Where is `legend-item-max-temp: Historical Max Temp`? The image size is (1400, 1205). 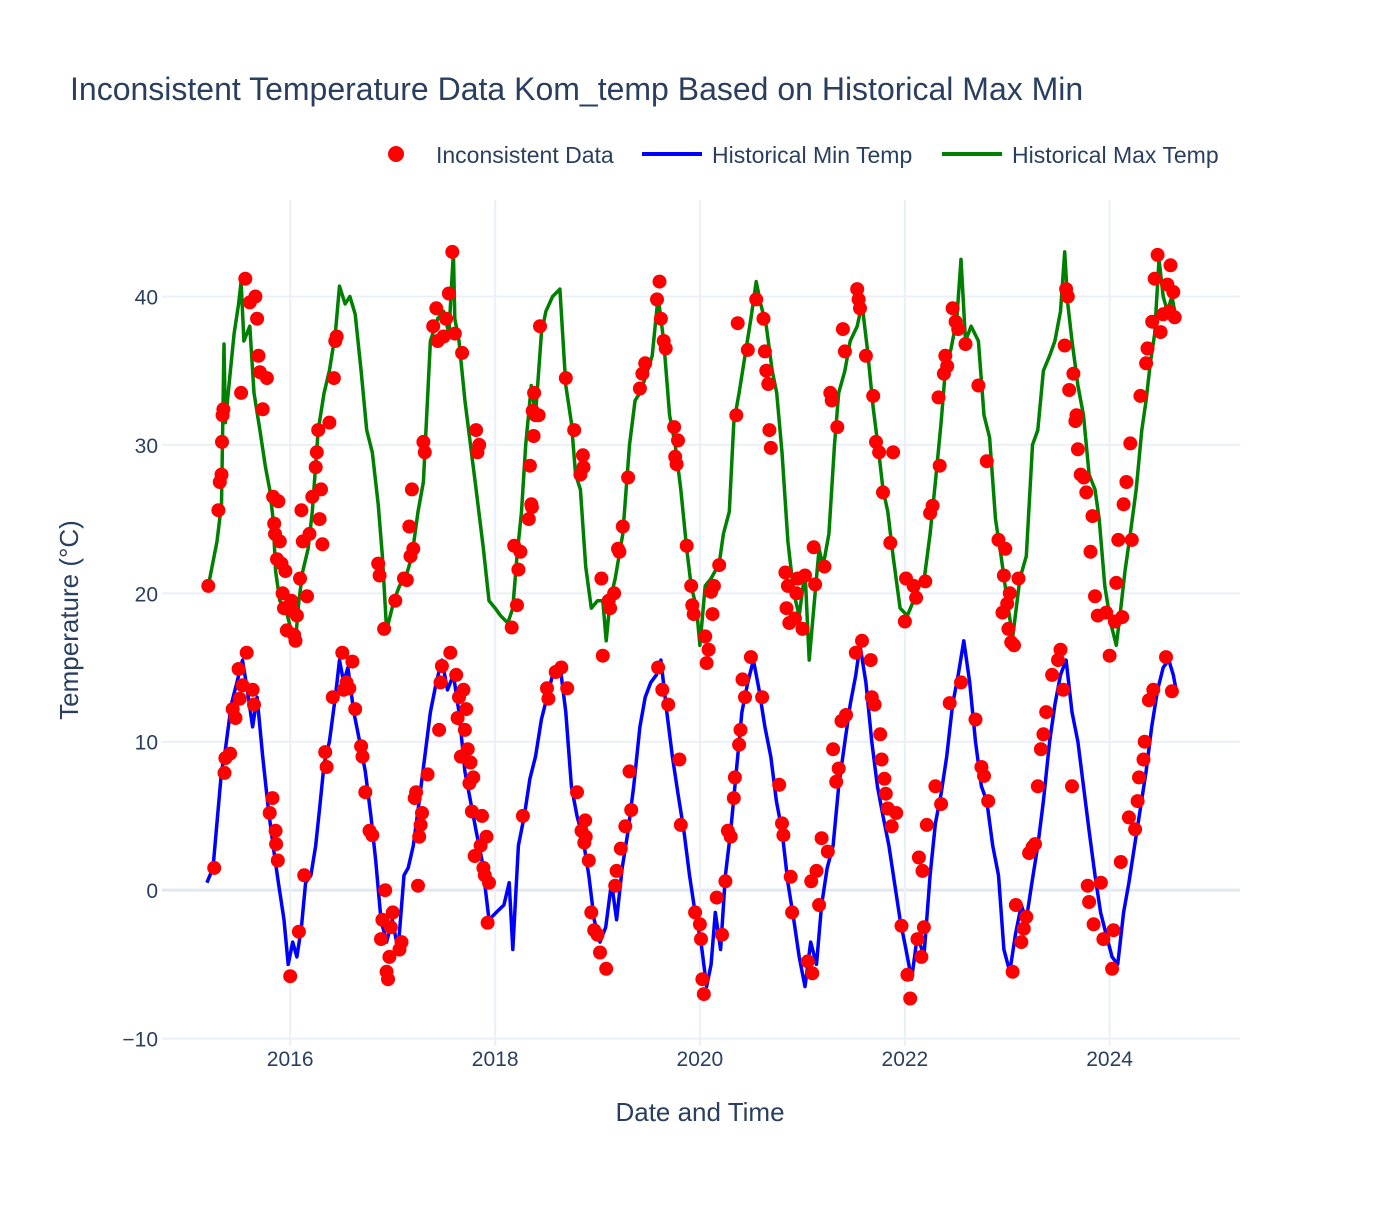
legend-item-max-temp: Historical Max Temp is located at coordinates (1080, 155).